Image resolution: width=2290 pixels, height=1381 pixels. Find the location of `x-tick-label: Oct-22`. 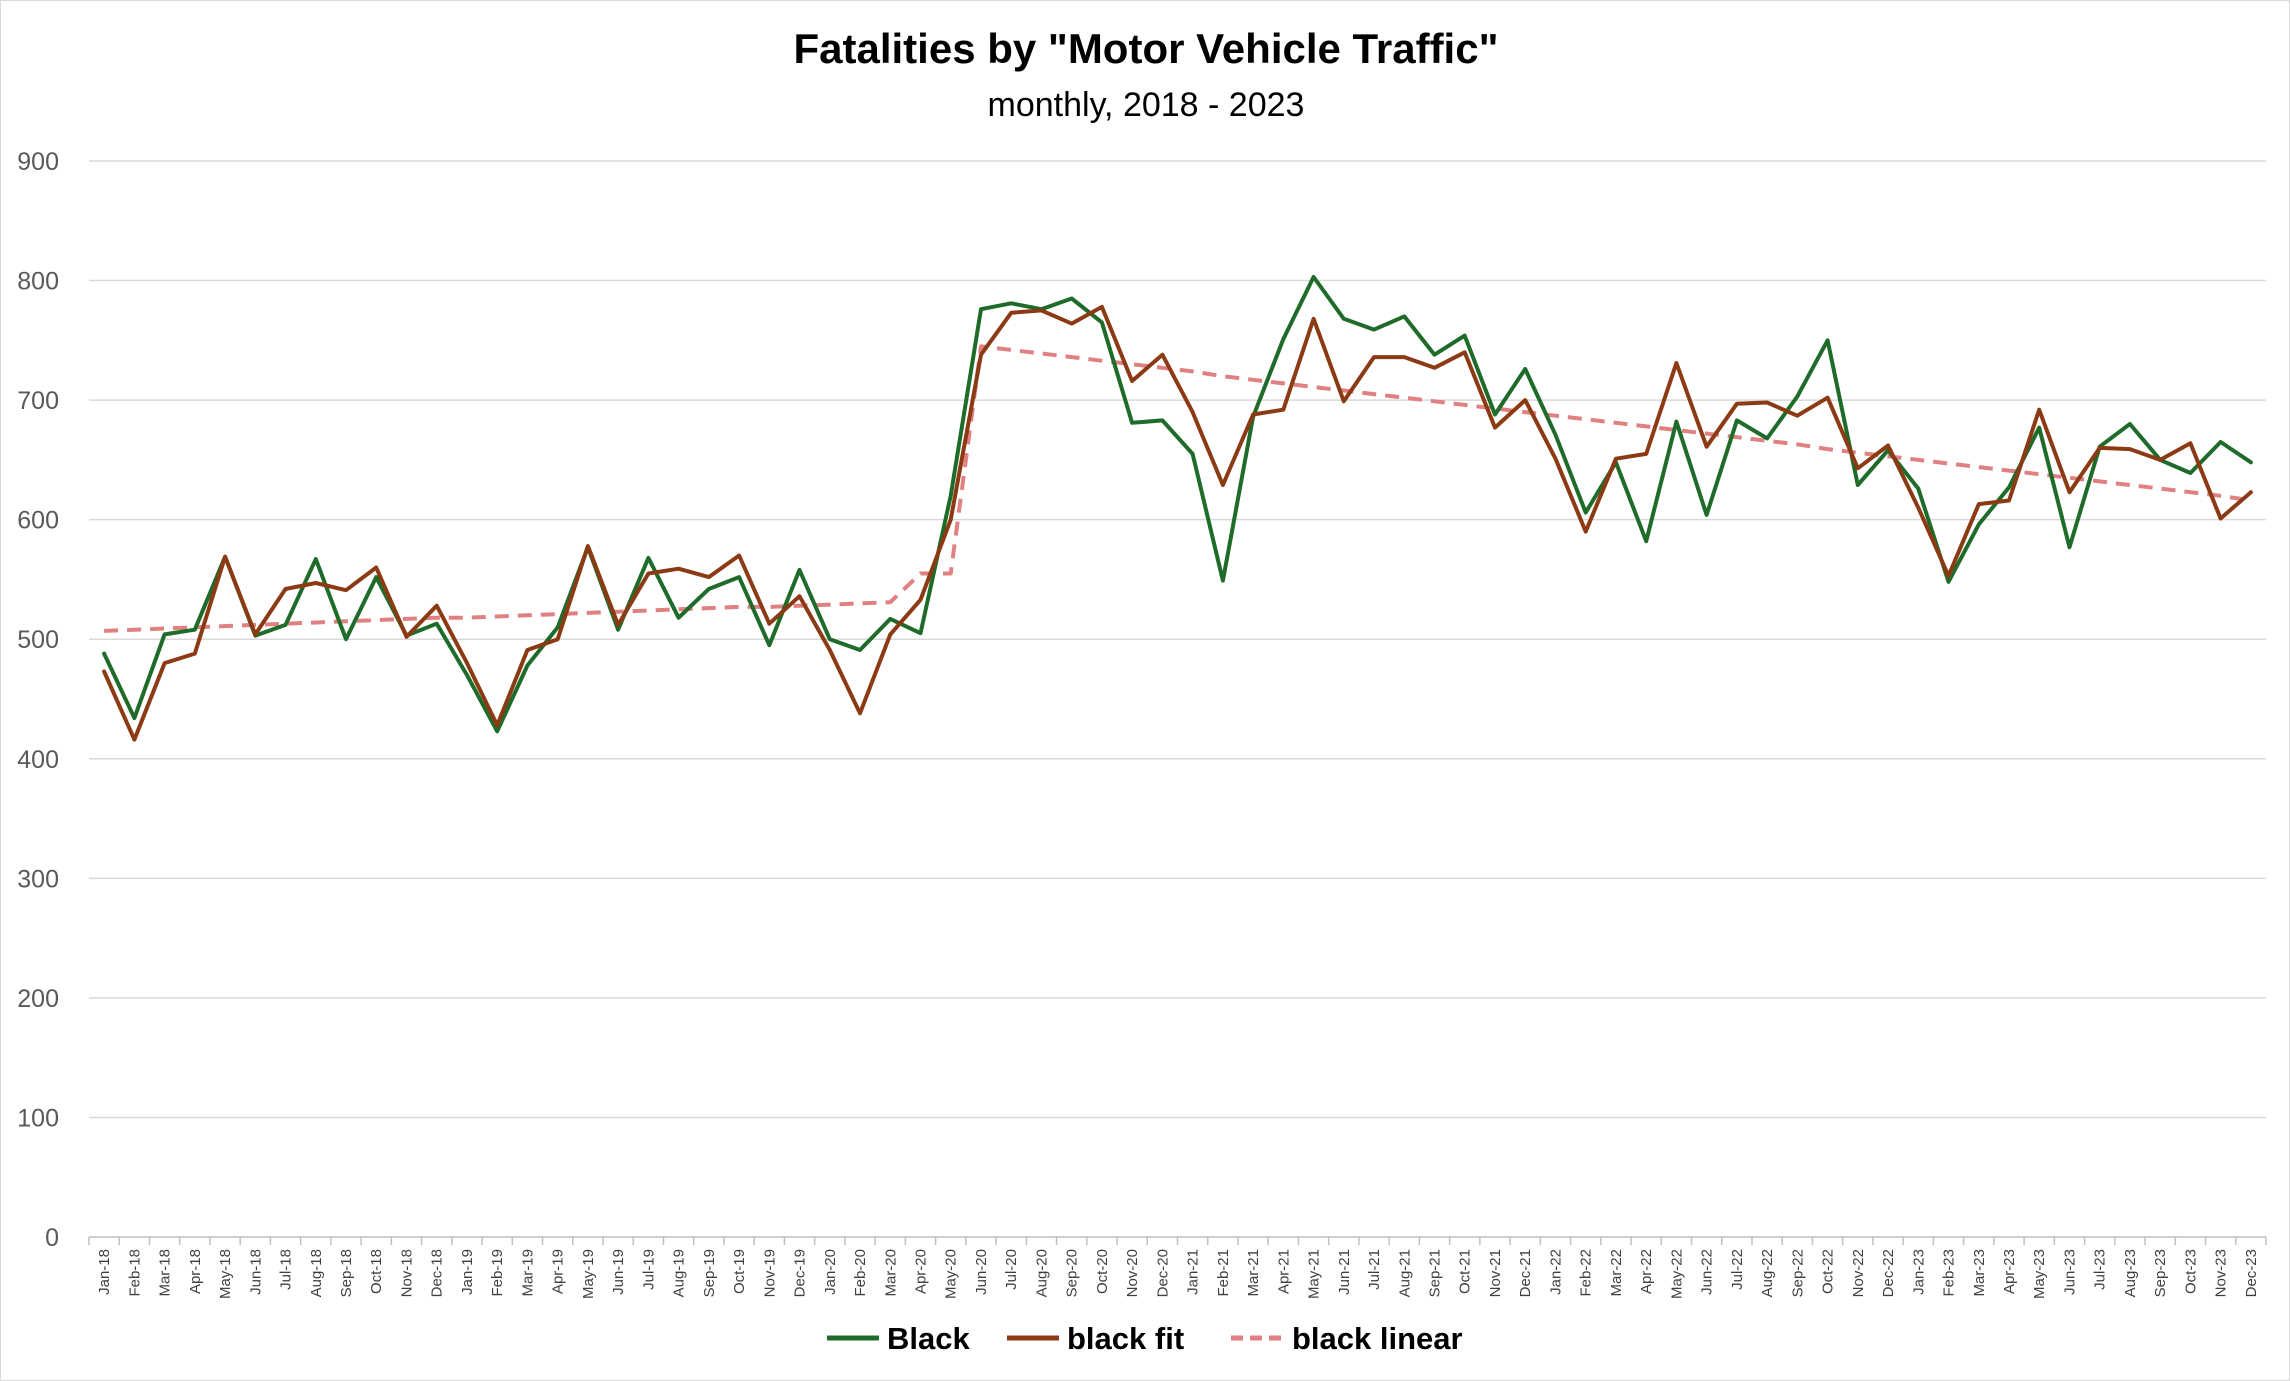

x-tick-label: Oct-22 is located at coordinates (1828, 1271).